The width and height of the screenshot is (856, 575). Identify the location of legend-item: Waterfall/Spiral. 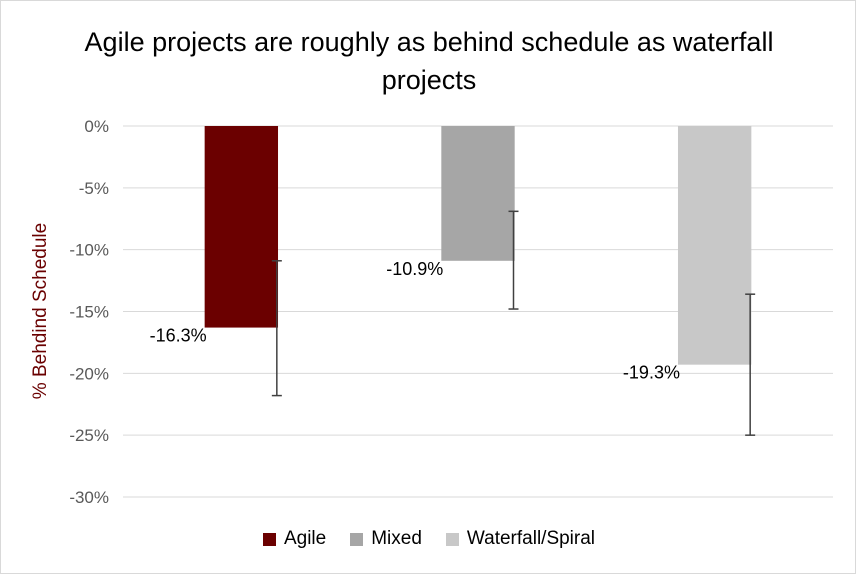
(520, 539).